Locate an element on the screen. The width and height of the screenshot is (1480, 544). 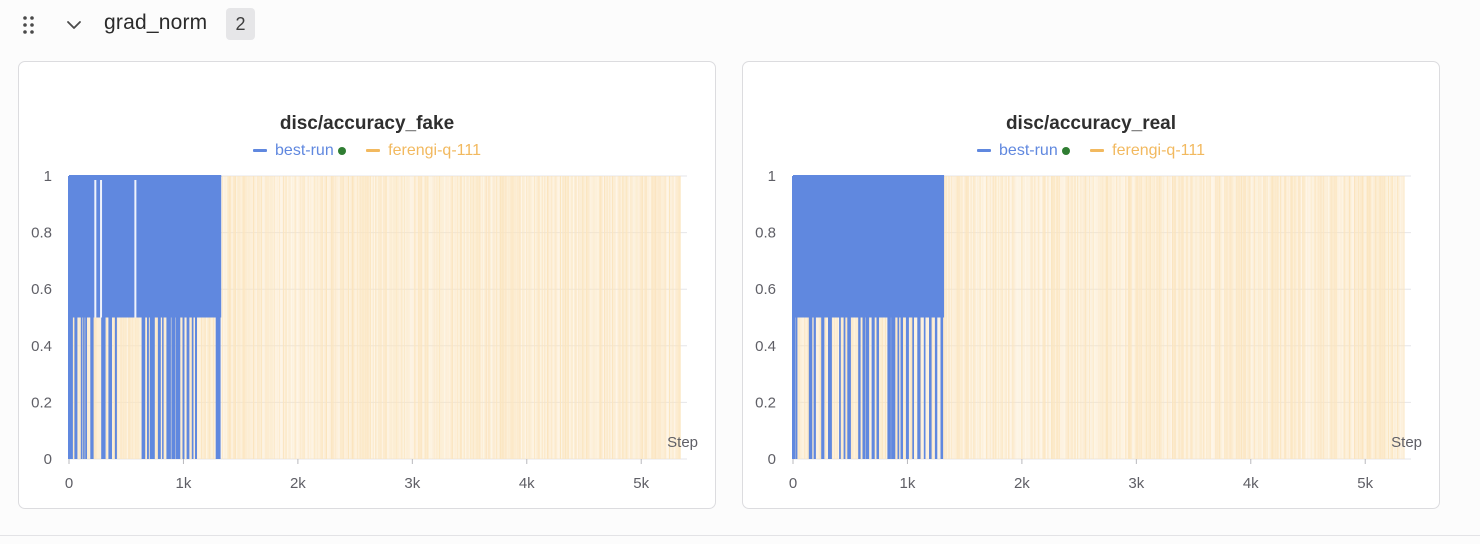
series-best-run is located at coordinates (145, 317).